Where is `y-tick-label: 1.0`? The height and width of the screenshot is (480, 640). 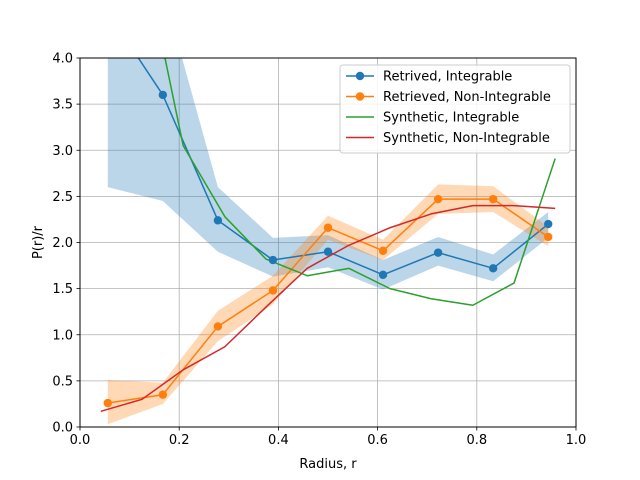 y-tick-label: 1.0 is located at coordinates (62, 335).